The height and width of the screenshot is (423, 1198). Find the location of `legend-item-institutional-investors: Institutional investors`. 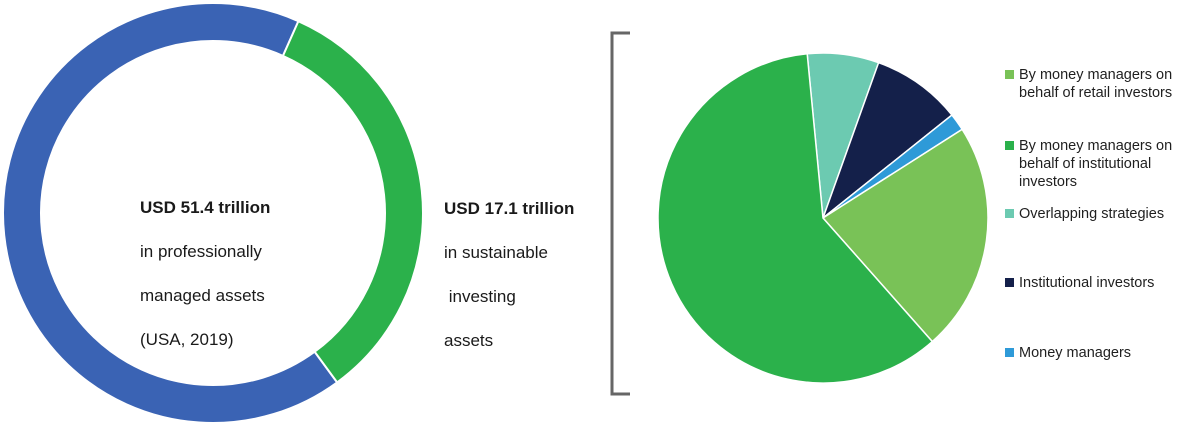

legend-item-institutional-investors: Institutional investors is located at coordinates (1100, 283).